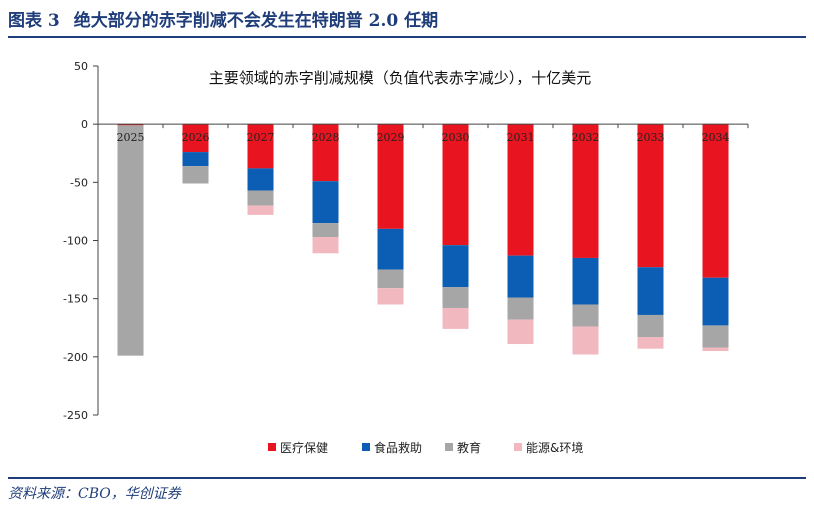  What do you see at coordinates (554, 447) in the screenshot?
I see `legend-label-3: 能源&环境` at bounding box center [554, 447].